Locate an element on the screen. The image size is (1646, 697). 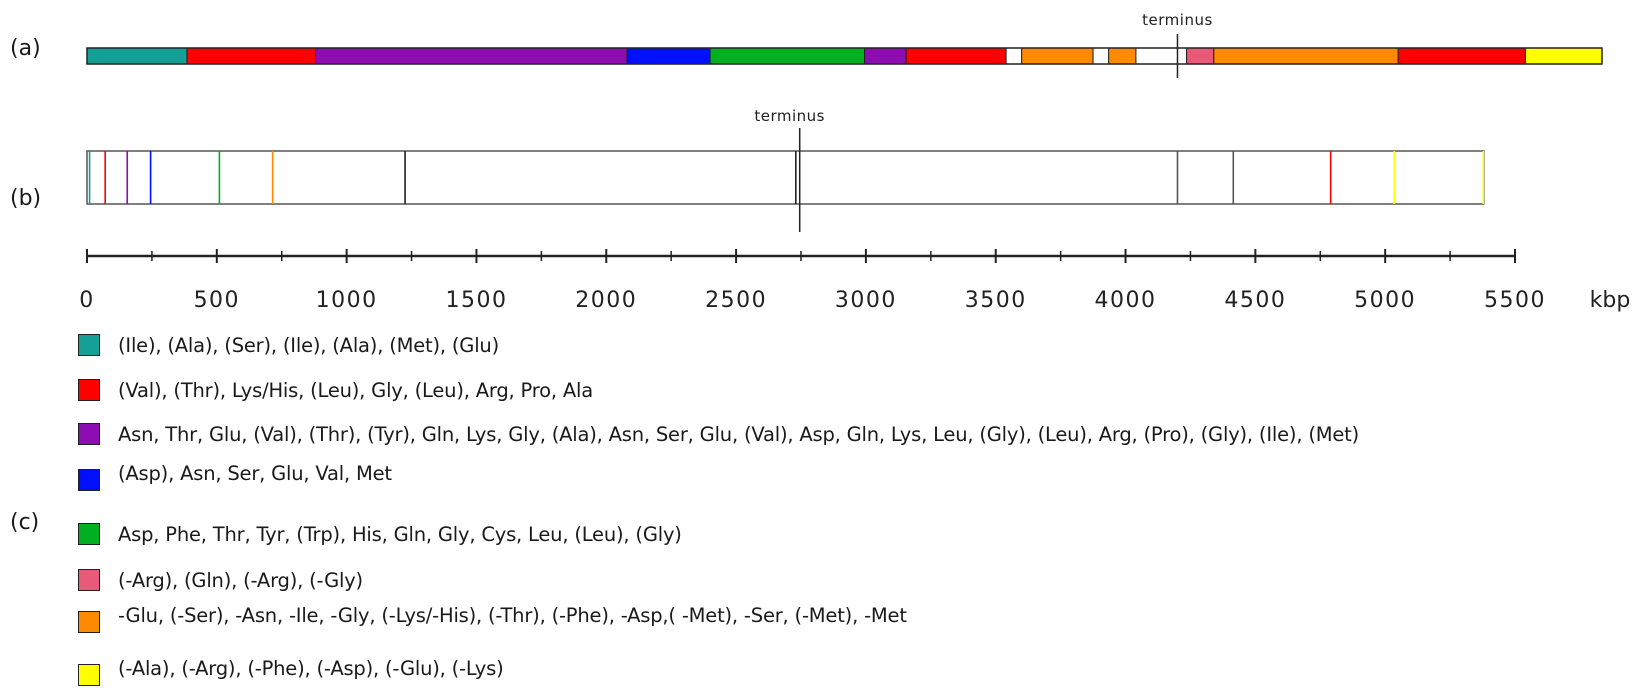
axis-tick-label: 4500 is located at coordinates (1255, 300).